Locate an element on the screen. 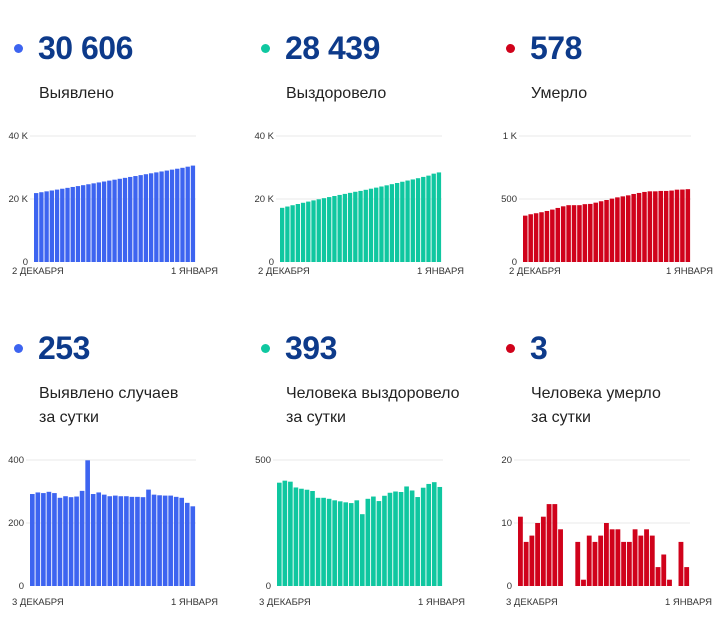 Image resolution: width=717 pixels, height=619 pixels. chart-deaths-daily: 0 10 20 3 ДЕКАБРЯ 1 ЯНВАРЯ is located at coordinates (606, 531).